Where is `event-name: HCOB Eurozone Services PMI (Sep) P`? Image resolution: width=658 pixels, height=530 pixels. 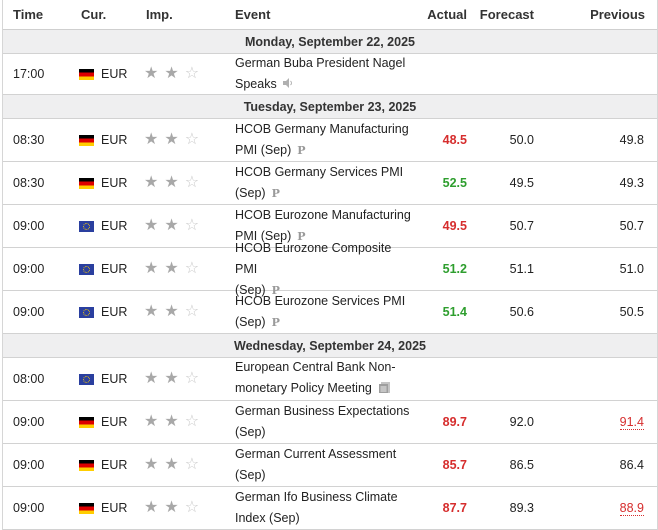 event-name: HCOB Eurozone Services PMI (Sep) P is located at coordinates (325, 312).